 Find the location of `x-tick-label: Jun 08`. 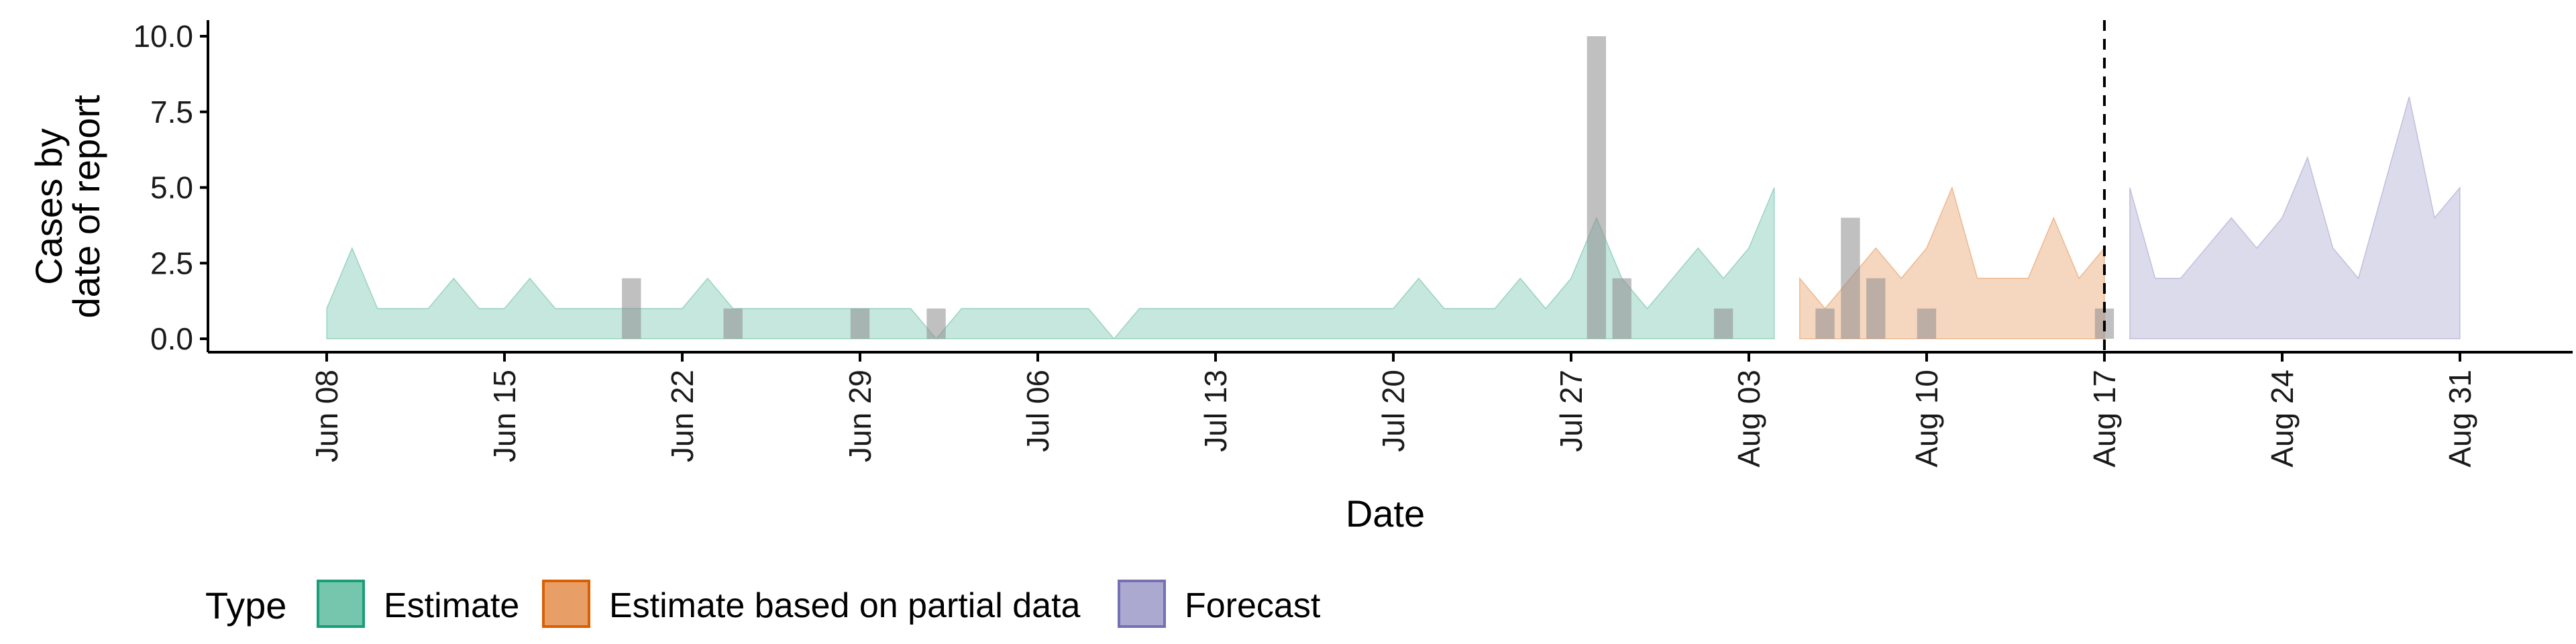

x-tick-label: Jun 08 is located at coordinates (326, 416).